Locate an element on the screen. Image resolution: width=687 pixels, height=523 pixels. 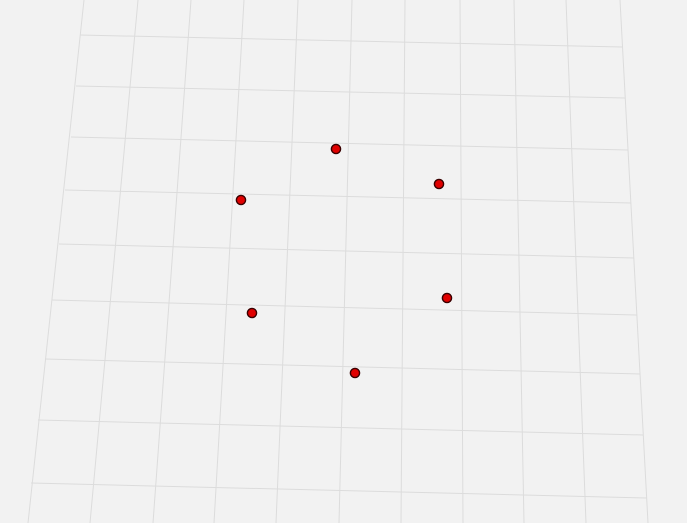
marker-group is located at coordinates (344, 261).